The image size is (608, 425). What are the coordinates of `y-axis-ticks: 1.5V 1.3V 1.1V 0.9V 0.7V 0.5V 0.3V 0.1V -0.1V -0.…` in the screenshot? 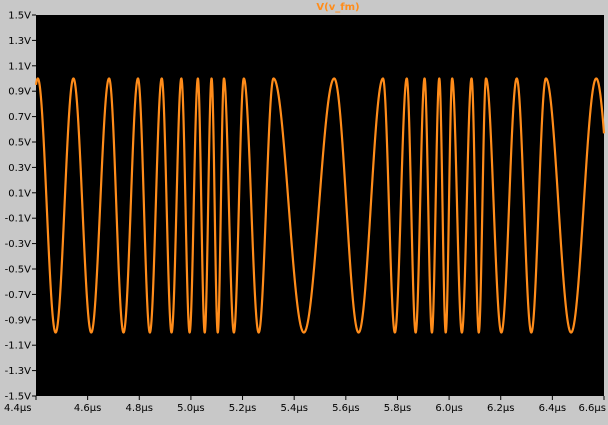 It's located at (20, 207).